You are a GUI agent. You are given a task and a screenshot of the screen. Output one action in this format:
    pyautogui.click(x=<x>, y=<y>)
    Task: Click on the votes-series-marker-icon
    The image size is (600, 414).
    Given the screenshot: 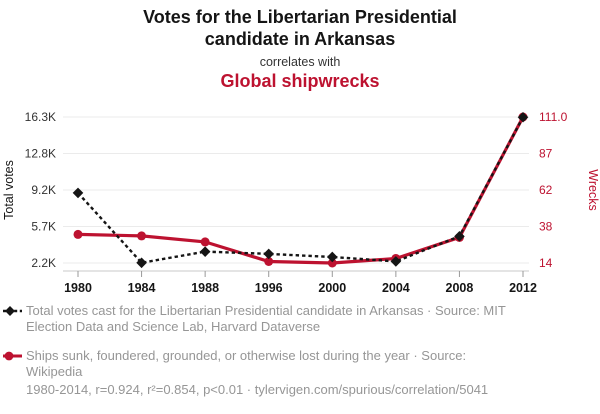 What is the action you would take?
    pyautogui.click(x=12, y=311)
    